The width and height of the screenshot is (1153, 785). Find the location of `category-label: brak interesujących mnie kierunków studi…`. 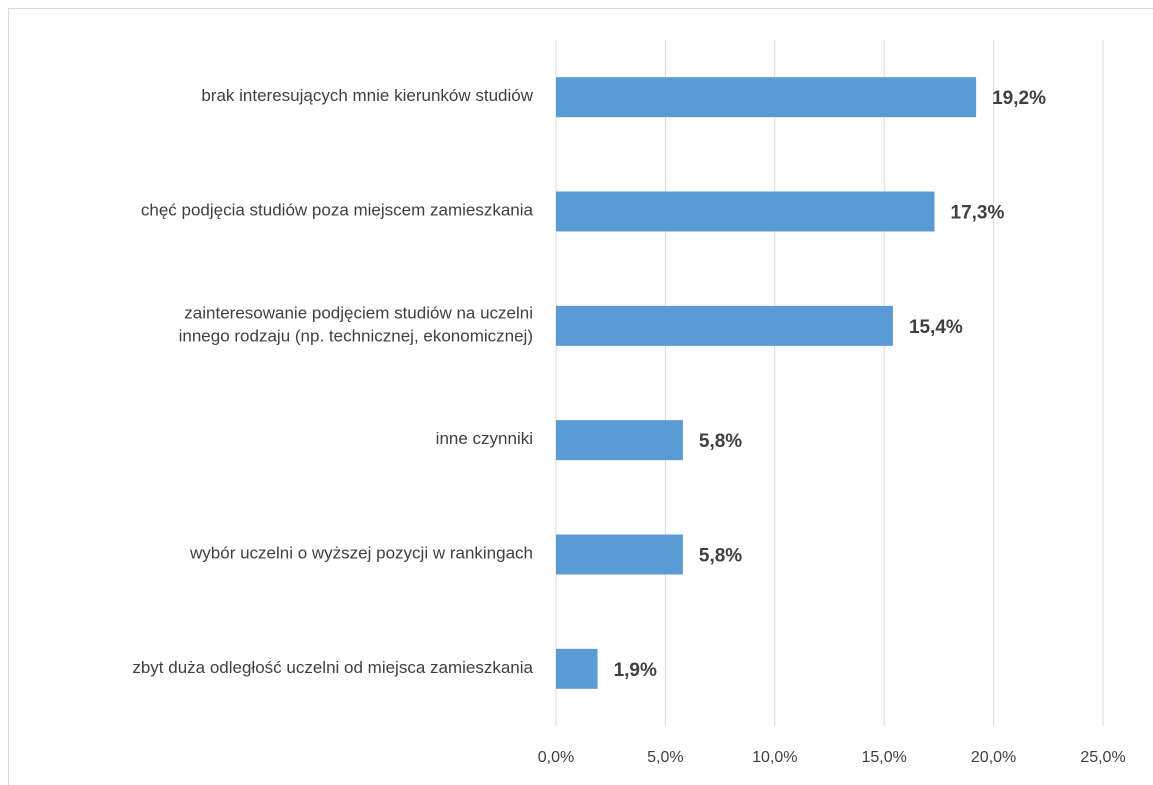

category-label: brak interesujących mnie kierunków studi… is located at coordinates (367, 96).